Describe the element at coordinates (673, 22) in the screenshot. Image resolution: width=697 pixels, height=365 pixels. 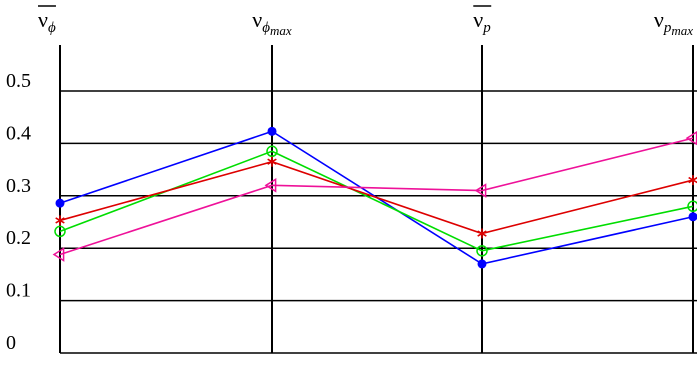
I see `axis-label-3: νpmax` at that location.